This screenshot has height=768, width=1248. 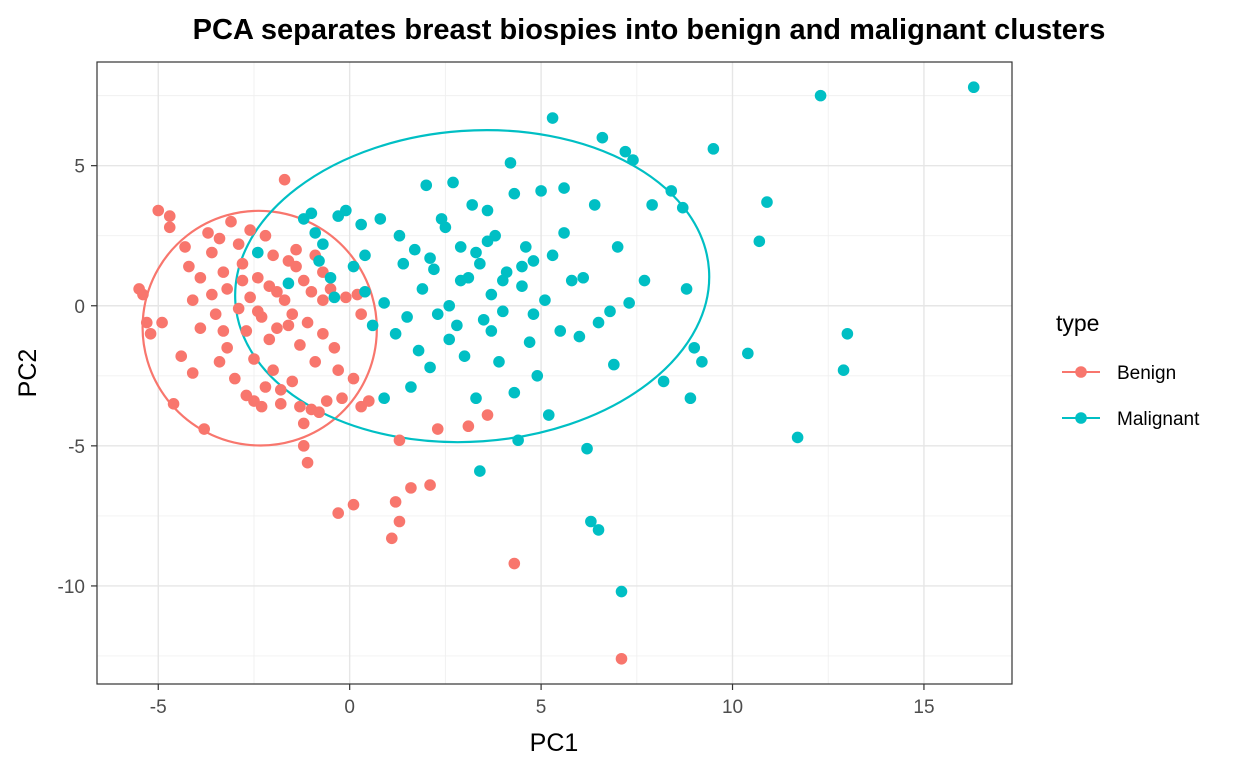 What do you see at coordinates (554, 743) in the screenshot?
I see `x-axis-title: PC1` at bounding box center [554, 743].